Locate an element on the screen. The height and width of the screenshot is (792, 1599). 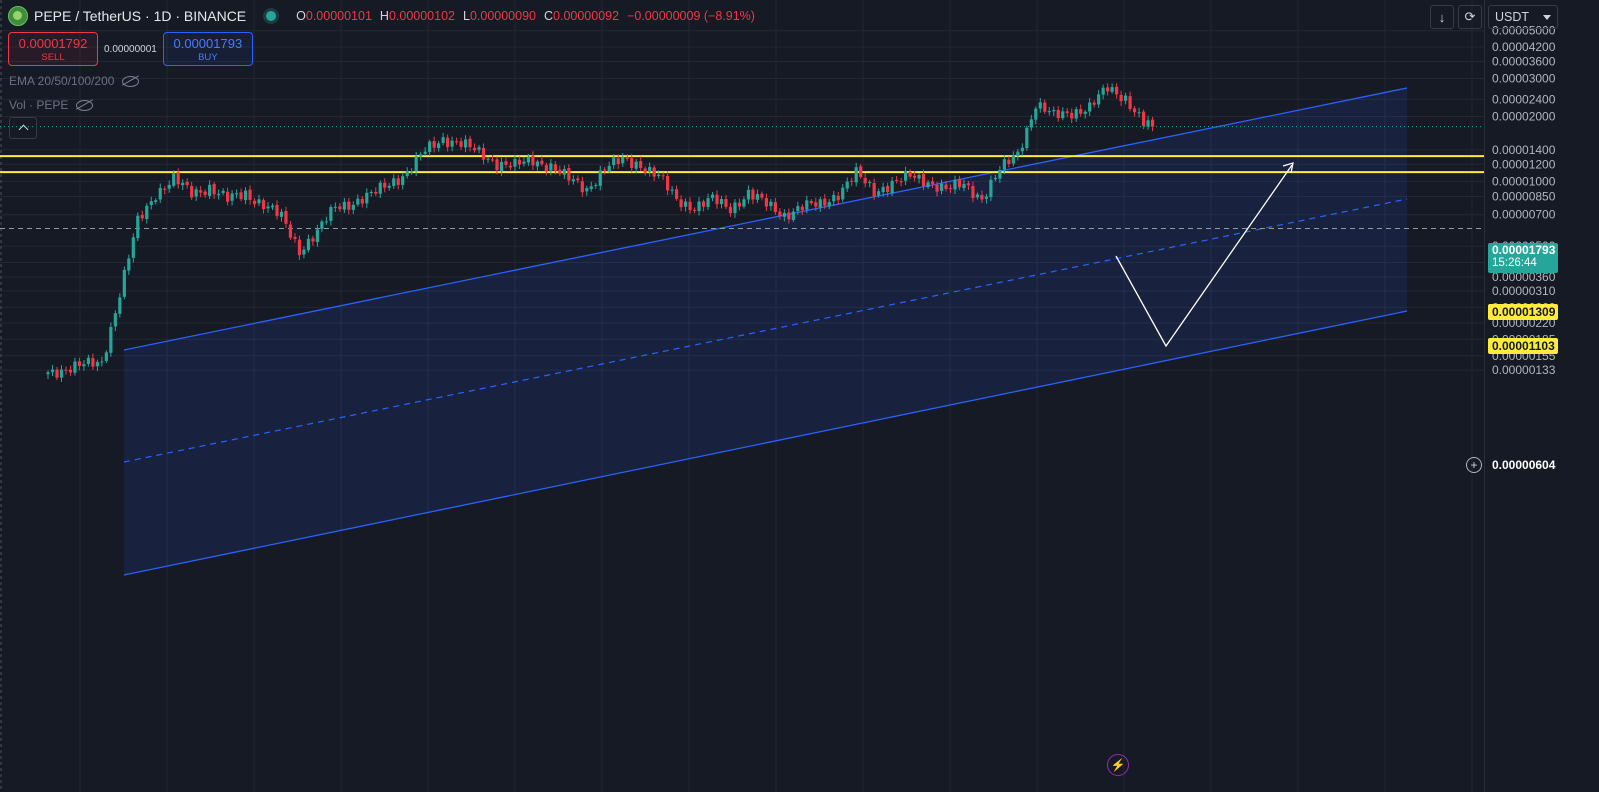
buy-price: 0.00001793 is located at coordinates (208, 43).